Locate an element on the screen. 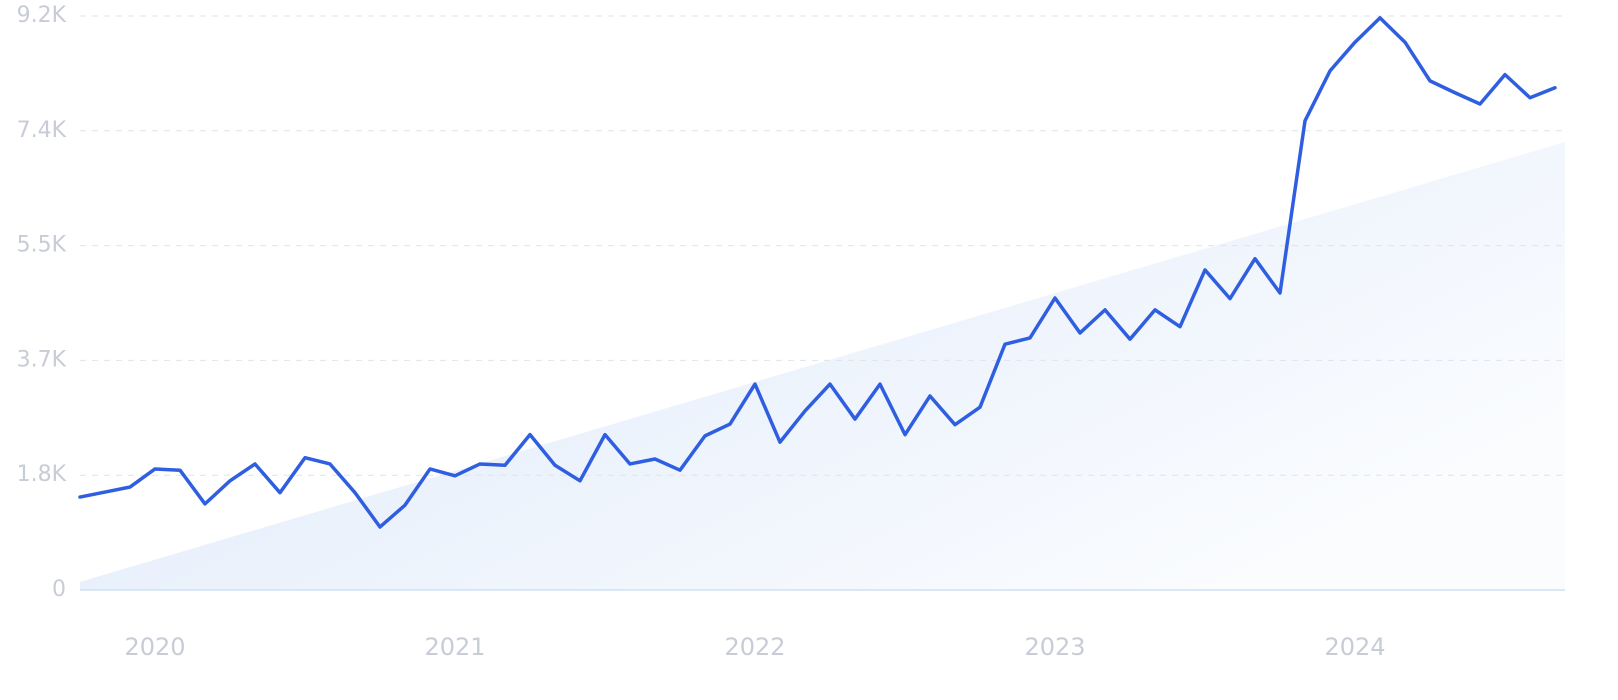 The image size is (1618, 700). y-tick-label: 9.2K is located at coordinates (42, 15).